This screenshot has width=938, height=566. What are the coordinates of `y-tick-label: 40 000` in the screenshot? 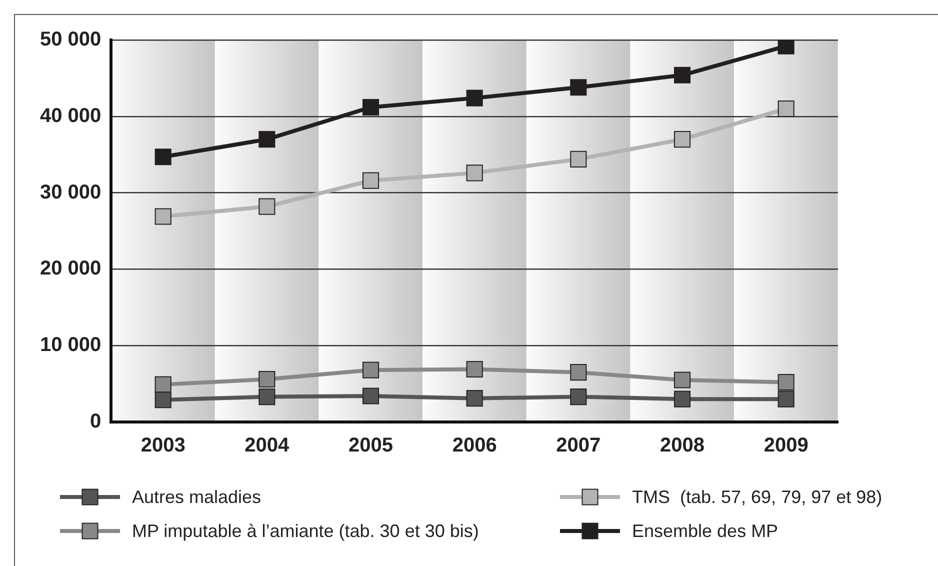 It's located at (71, 115).